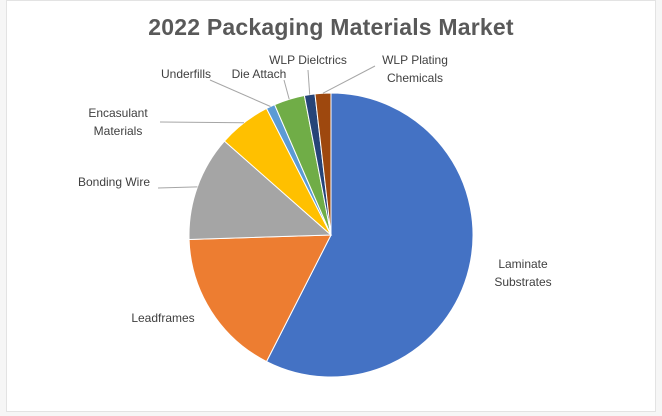 This screenshot has width=662, height=416. I want to click on slice-label-bonding-wire: Bonding Wire, so click(114, 182).